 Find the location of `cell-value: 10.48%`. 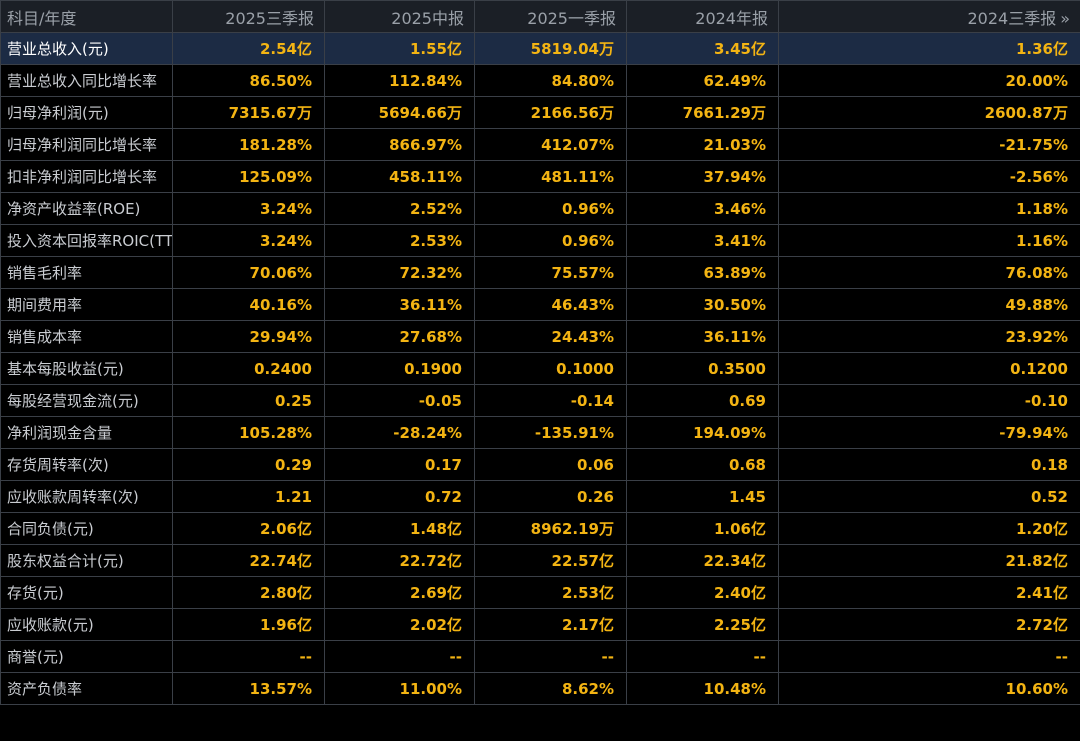

cell-value: 10.48% is located at coordinates (702, 688).